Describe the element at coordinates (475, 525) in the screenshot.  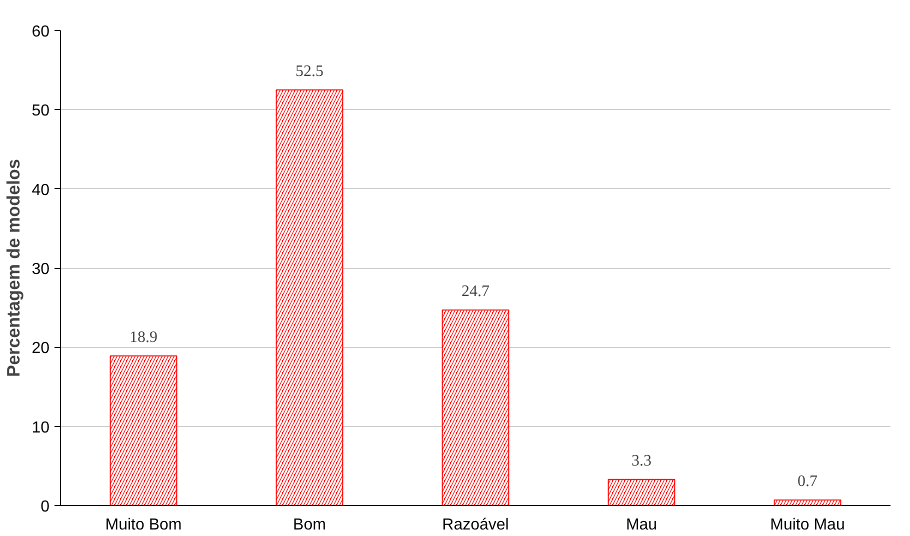
I see `x-tick-label: Razoável` at that location.